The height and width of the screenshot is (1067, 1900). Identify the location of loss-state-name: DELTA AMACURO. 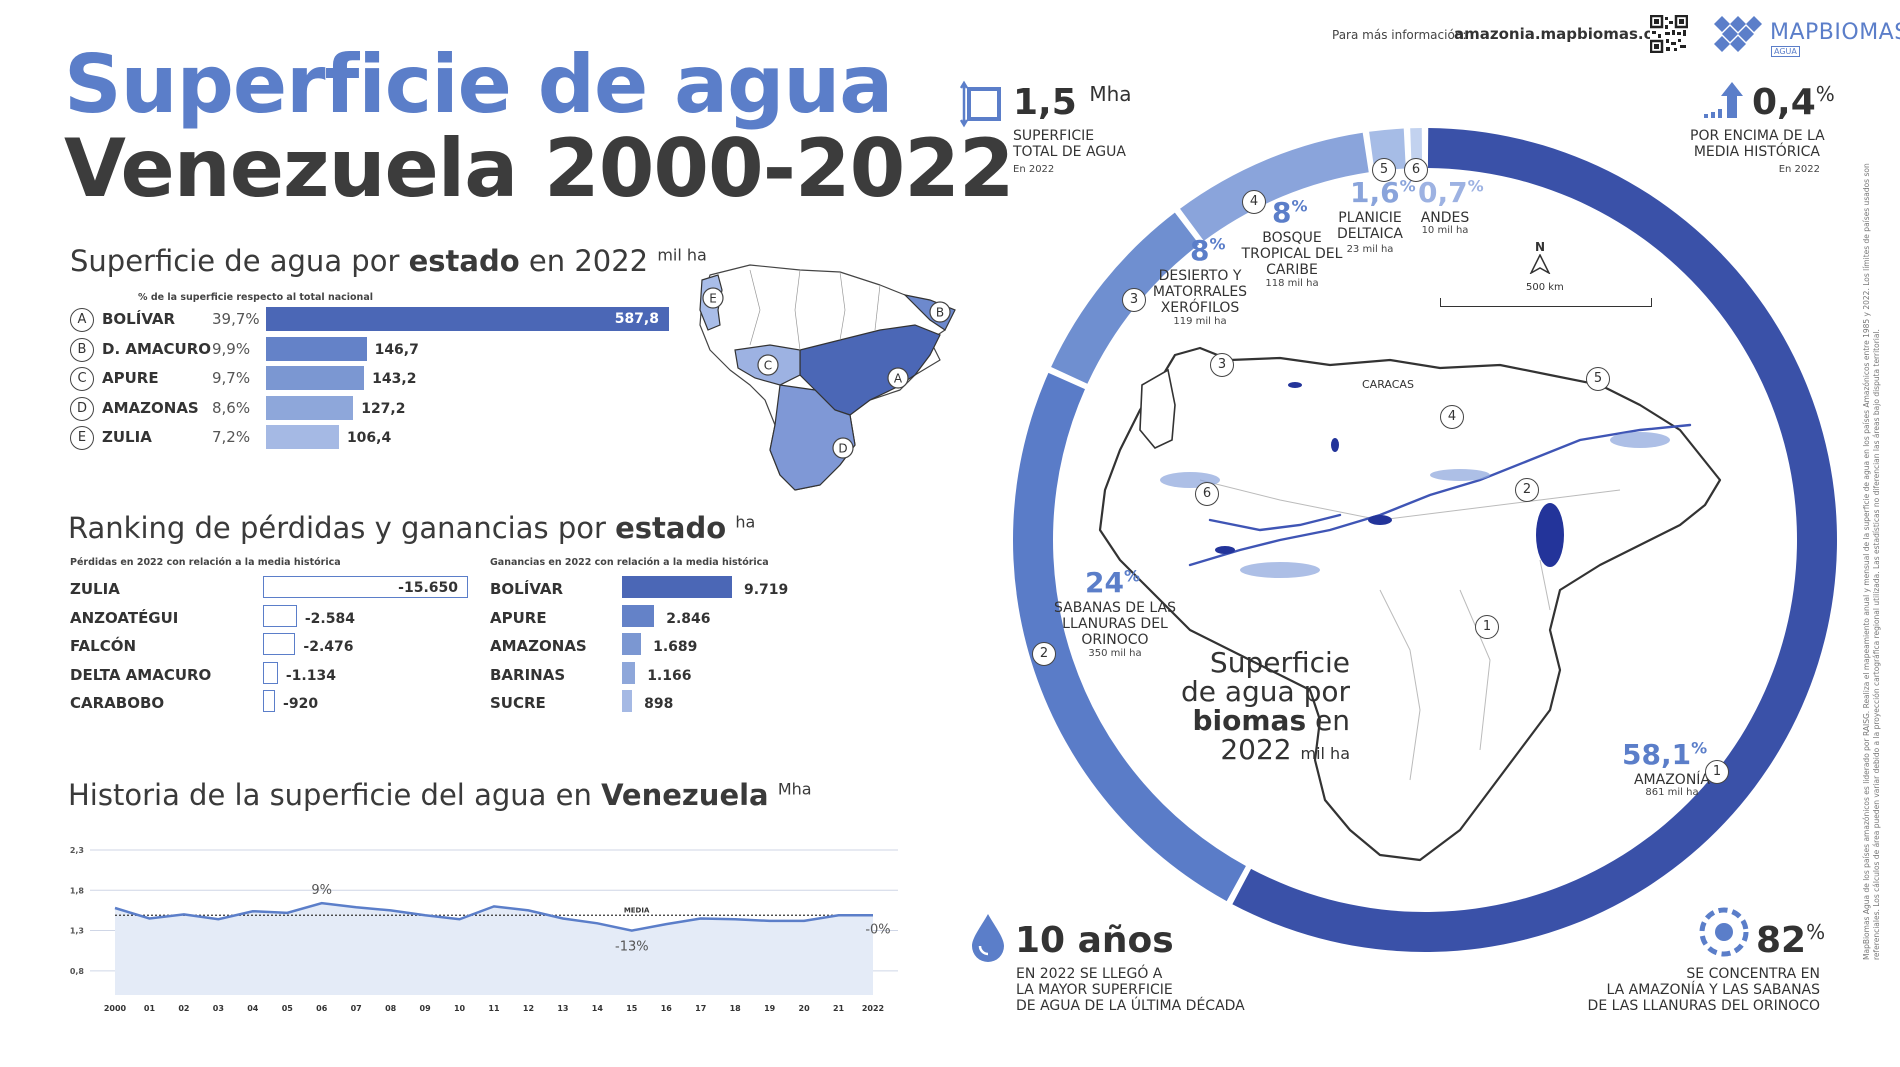
(141, 674).